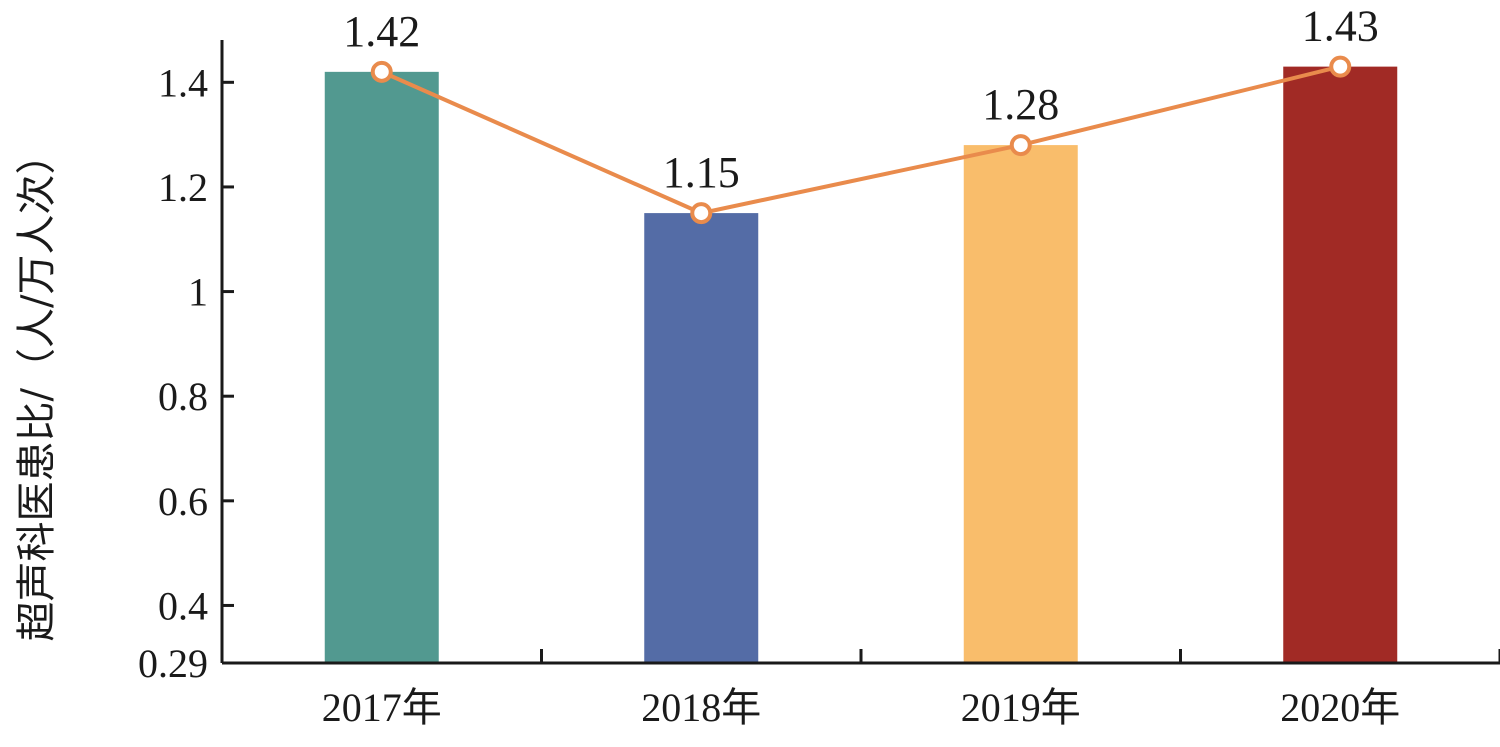 The height and width of the screenshot is (747, 1500). Describe the element at coordinates (1340, 26) in the screenshot. I see `data-label: 1.43` at that location.